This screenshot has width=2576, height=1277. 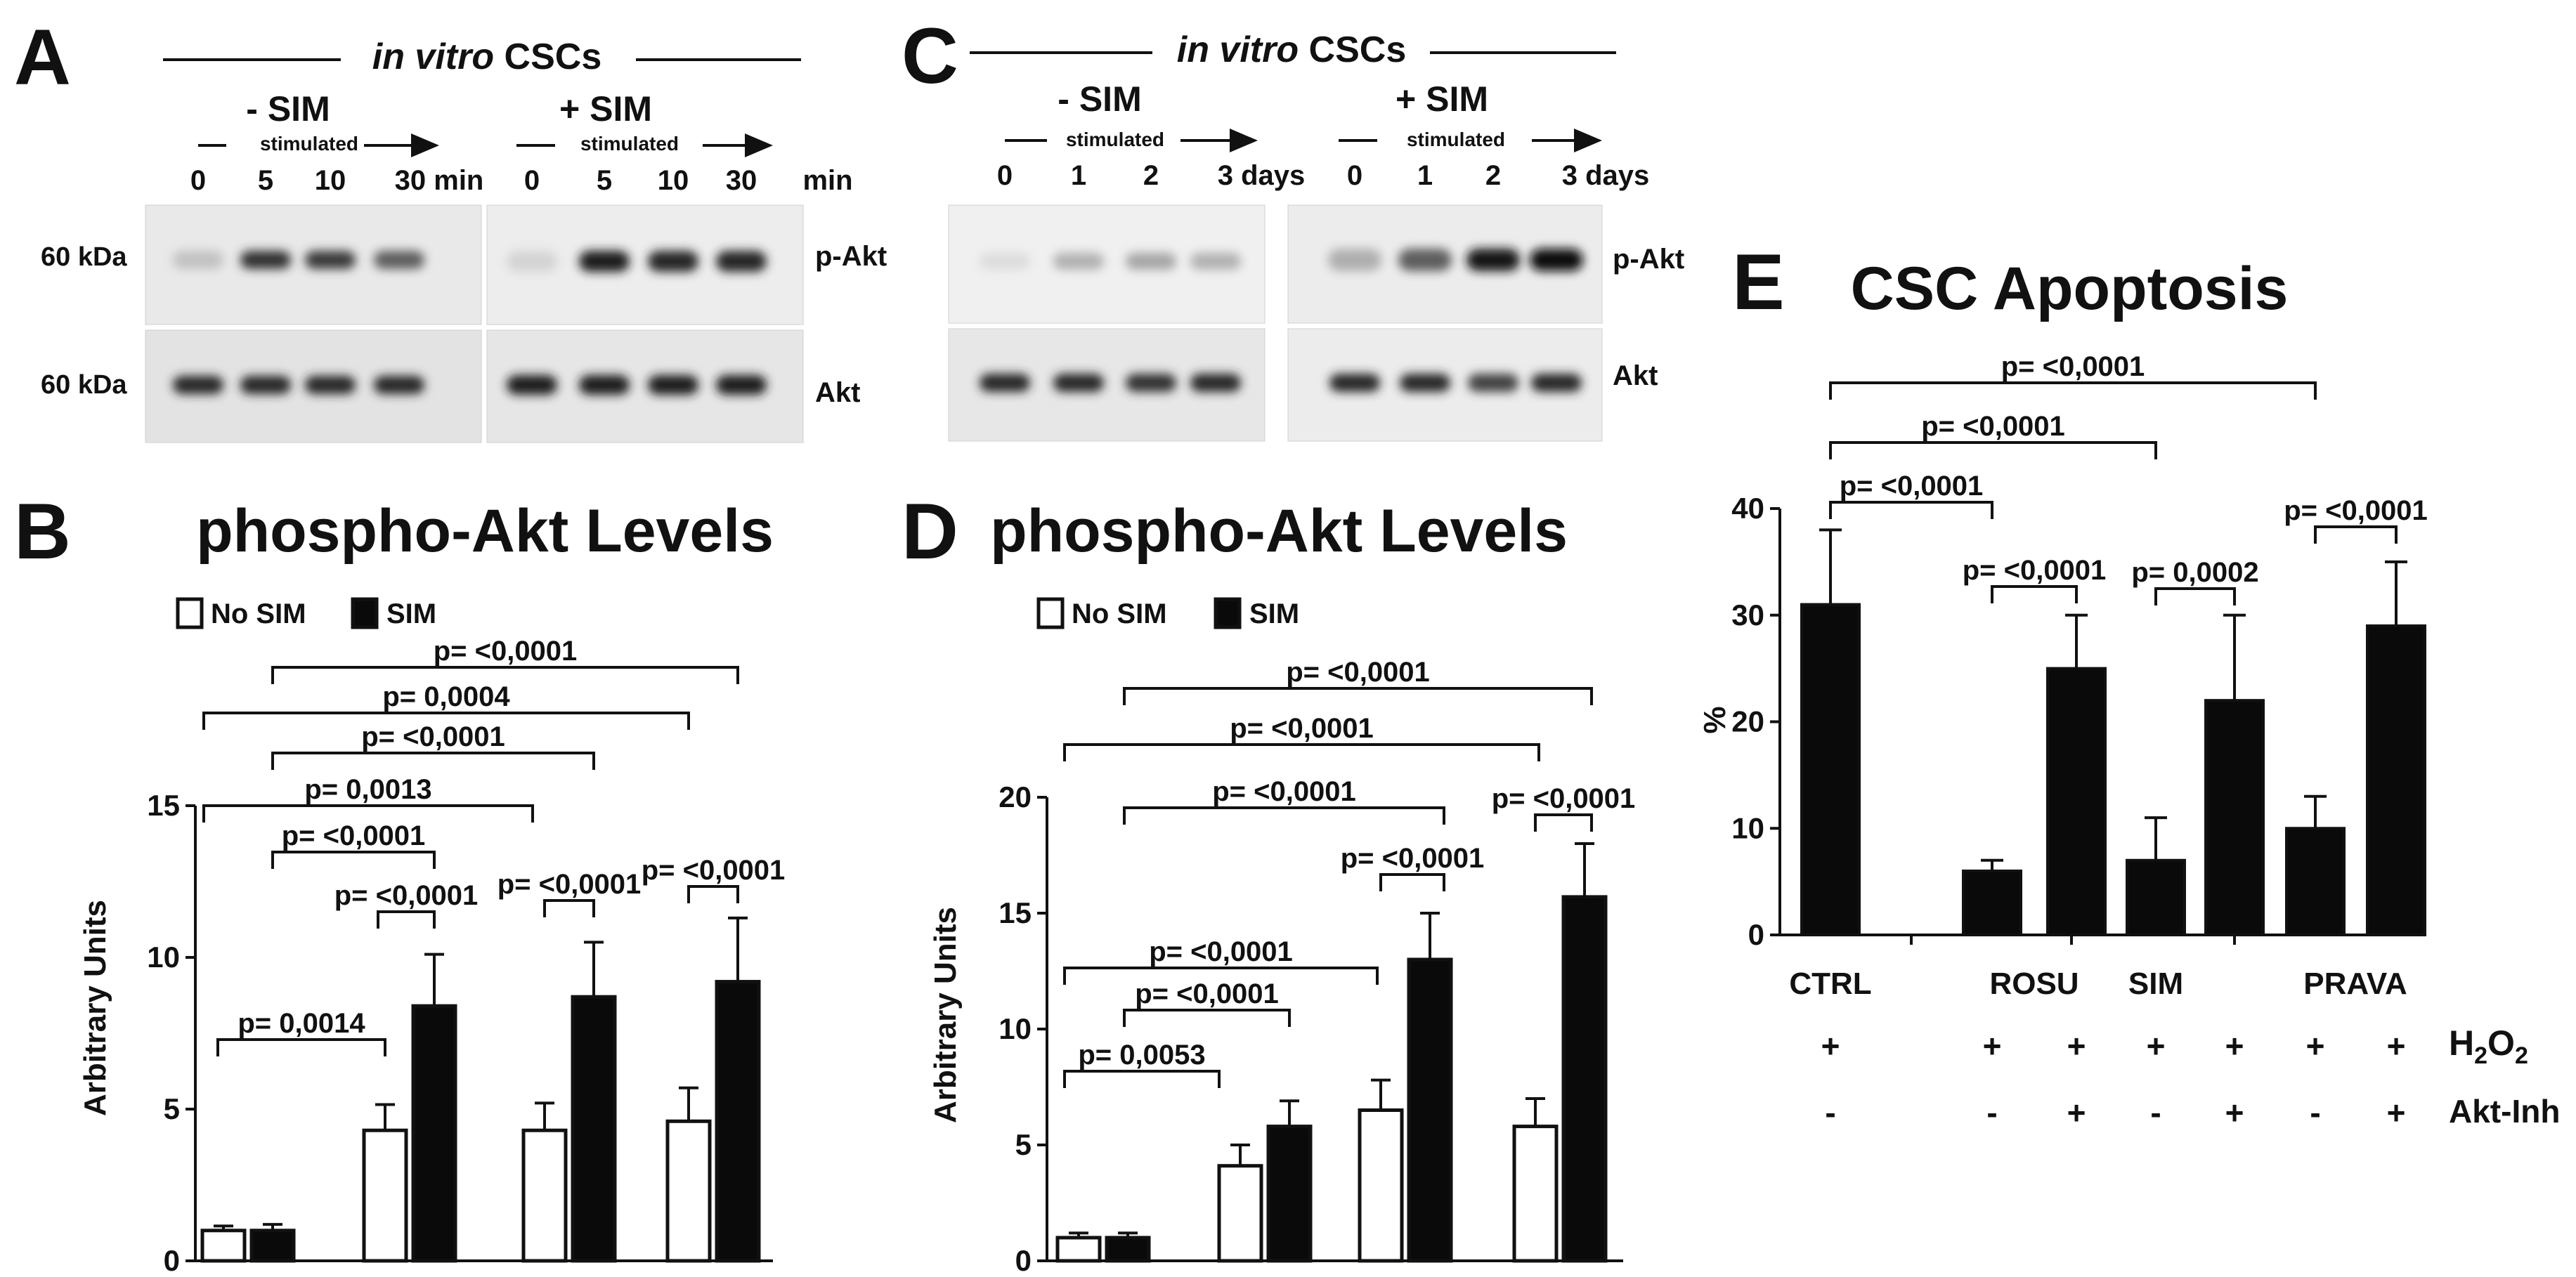 I want to click on blot-c-sim-time-1: 1, so click(x=1425, y=175).